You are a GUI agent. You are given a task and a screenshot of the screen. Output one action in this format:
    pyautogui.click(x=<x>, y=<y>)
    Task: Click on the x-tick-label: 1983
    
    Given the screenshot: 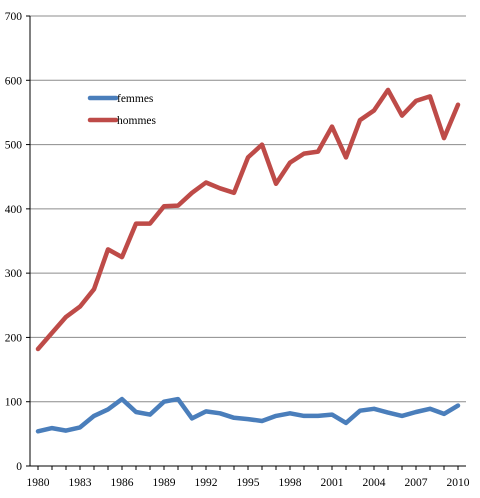 What is the action you would take?
    pyautogui.click(x=80, y=483)
    